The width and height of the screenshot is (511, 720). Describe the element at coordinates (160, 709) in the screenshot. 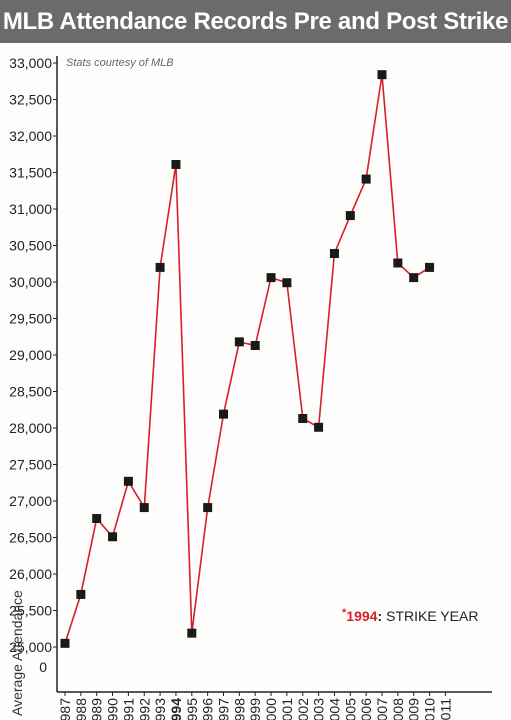

I see `x-tick-label: 1993` at that location.